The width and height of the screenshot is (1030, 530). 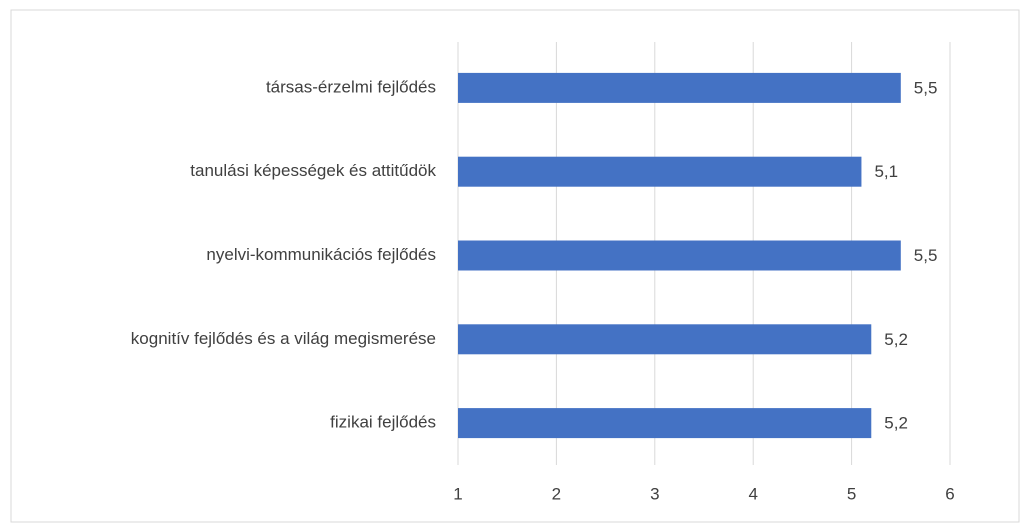 What do you see at coordinates (752, 493) in the screenshot?
I see `x-tick-label: 4` at bounding box center [752, 493].